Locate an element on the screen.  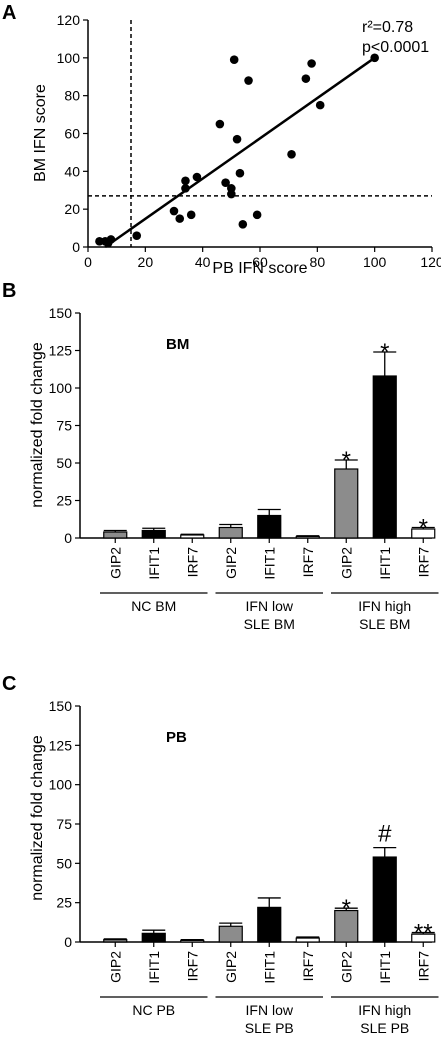
bar-y-tick-label: 75 is located at coordinates (64, 426).